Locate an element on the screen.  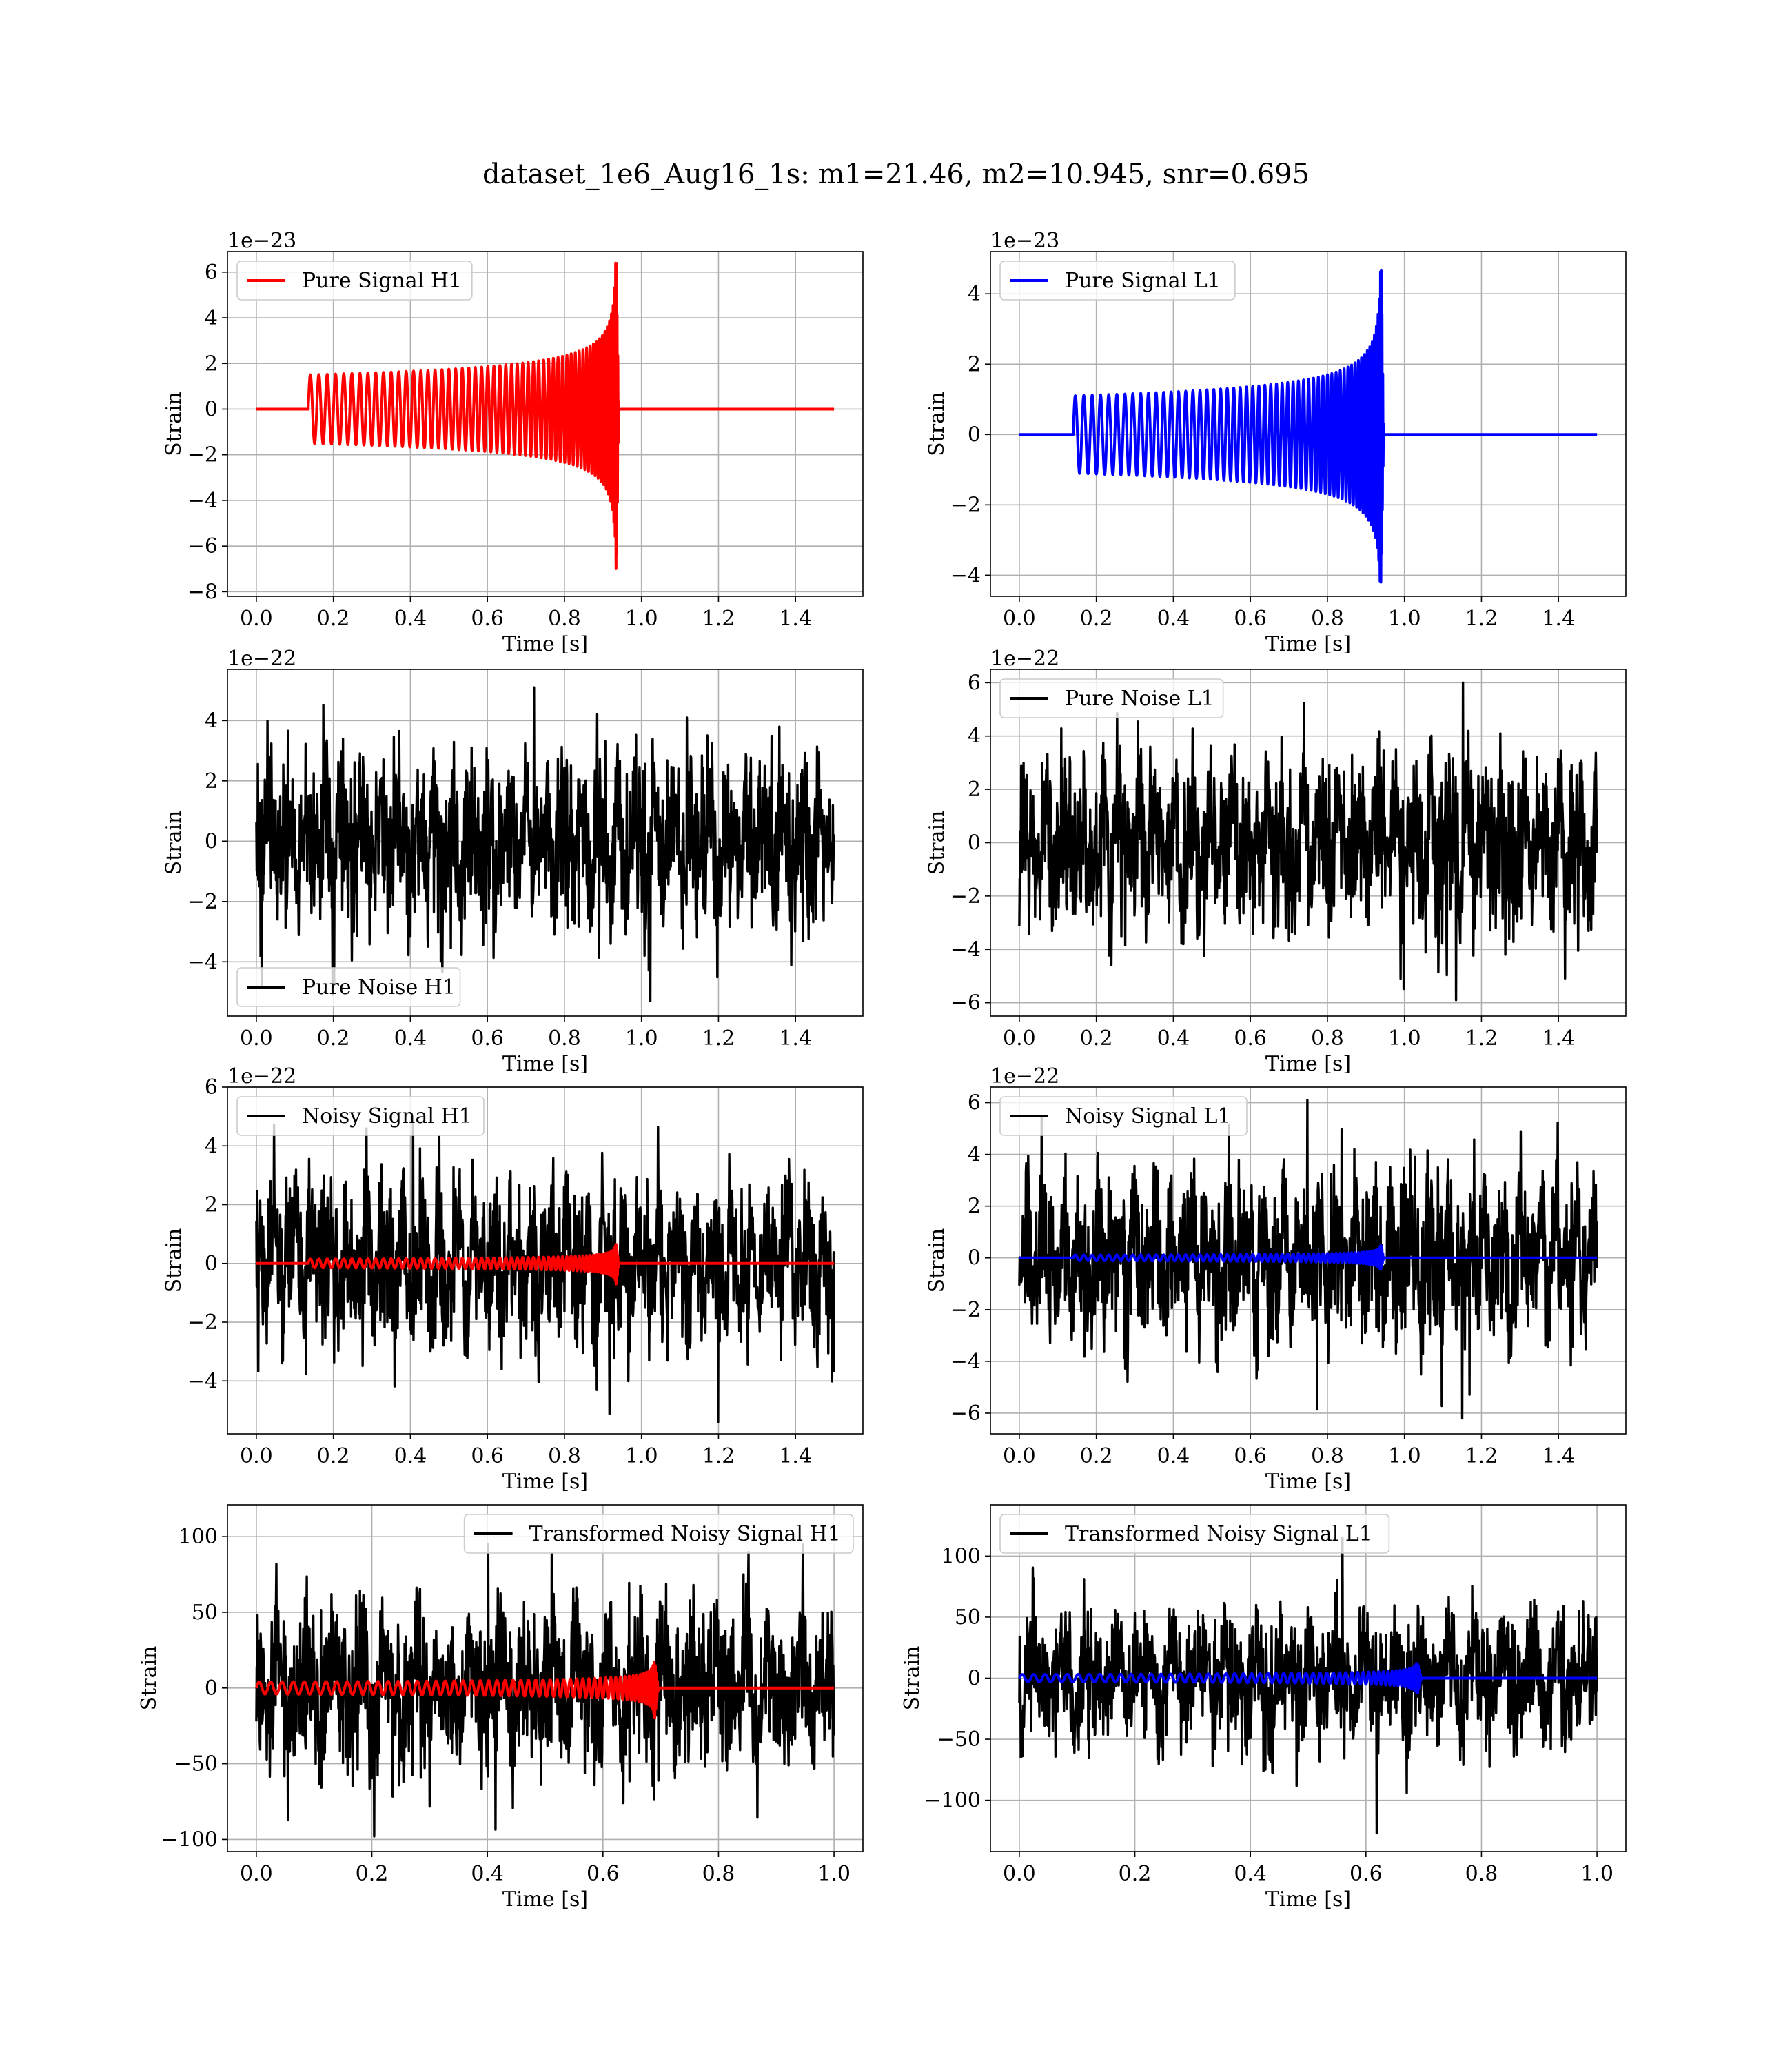
axis-offset-text: 1e−23 is located at coordinates (261, 241).